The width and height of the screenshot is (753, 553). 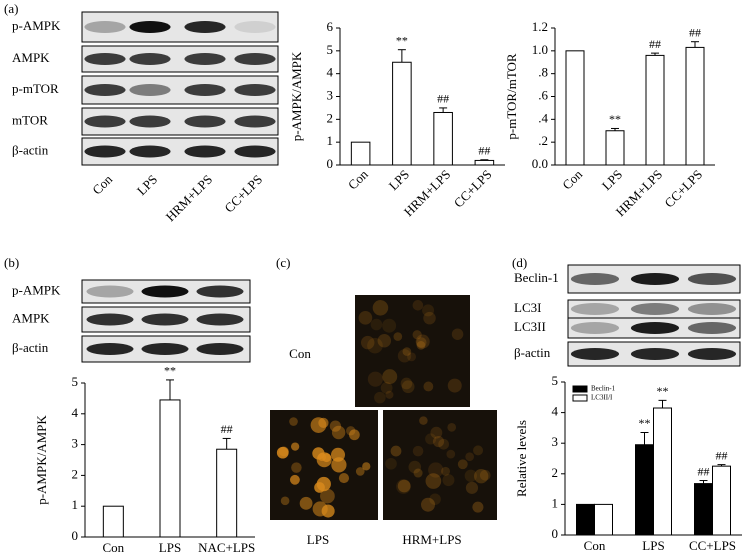 I want to click on panel-label: (b), so click(x=11, y=262).